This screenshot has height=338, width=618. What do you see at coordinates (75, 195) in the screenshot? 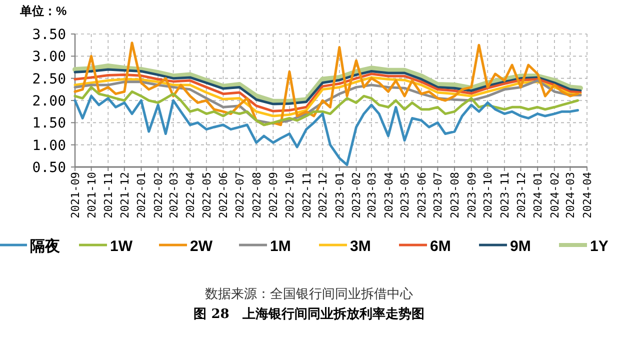
I see `x-tick-label: 2021-09` at bounding box center [75, 195].